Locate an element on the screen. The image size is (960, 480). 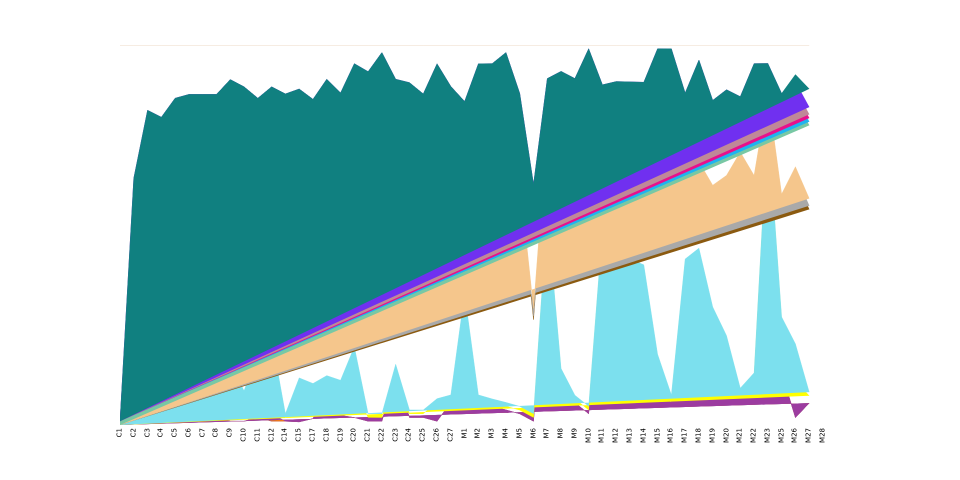
x-tick-label: M21 is located at coordinates (739, 435).